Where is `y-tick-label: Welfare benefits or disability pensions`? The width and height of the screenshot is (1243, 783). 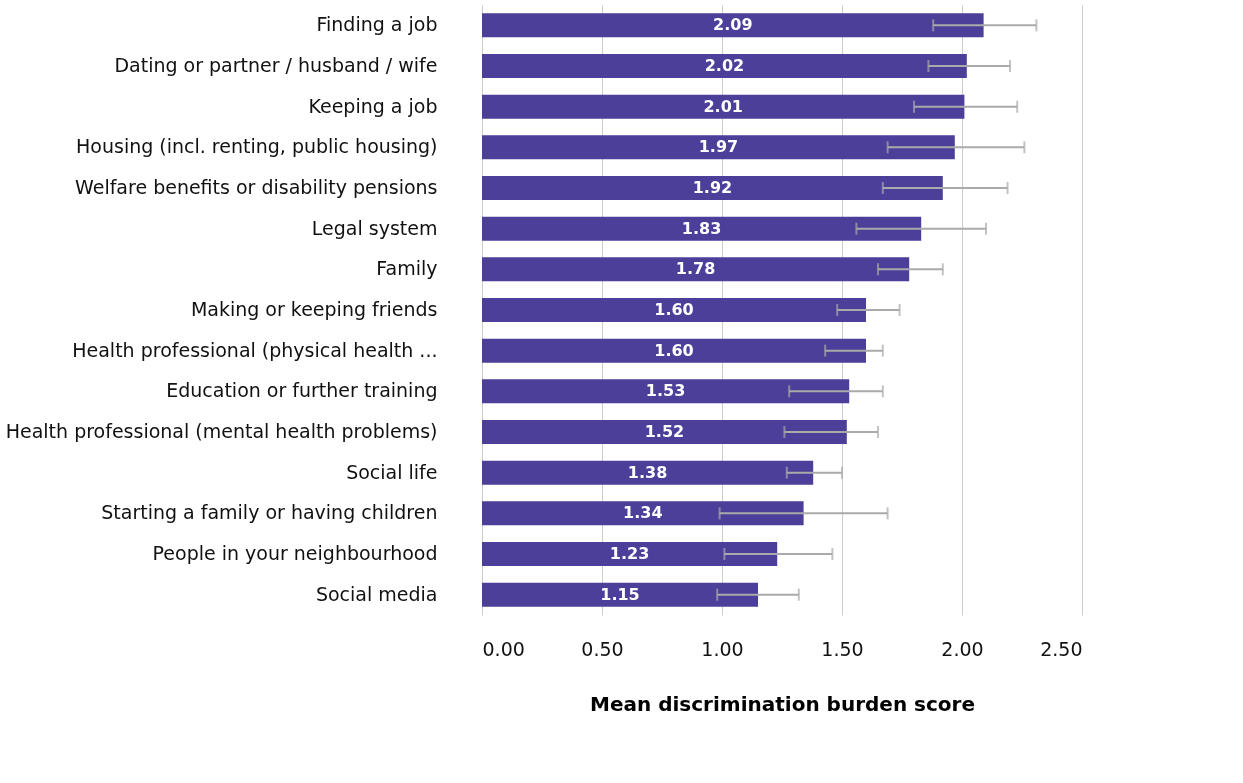
y-tick-label: Welfare benefits or disability pensions is located at coordinates (256, 187).